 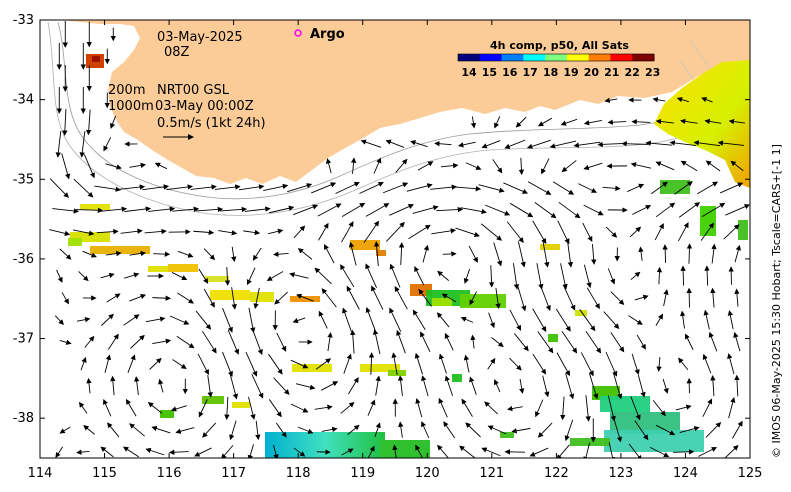 What do you see at coordinates (530, 72) in the screenshot?
I see `colorbar-tick-label: 17` at bounding box center [530, 72].